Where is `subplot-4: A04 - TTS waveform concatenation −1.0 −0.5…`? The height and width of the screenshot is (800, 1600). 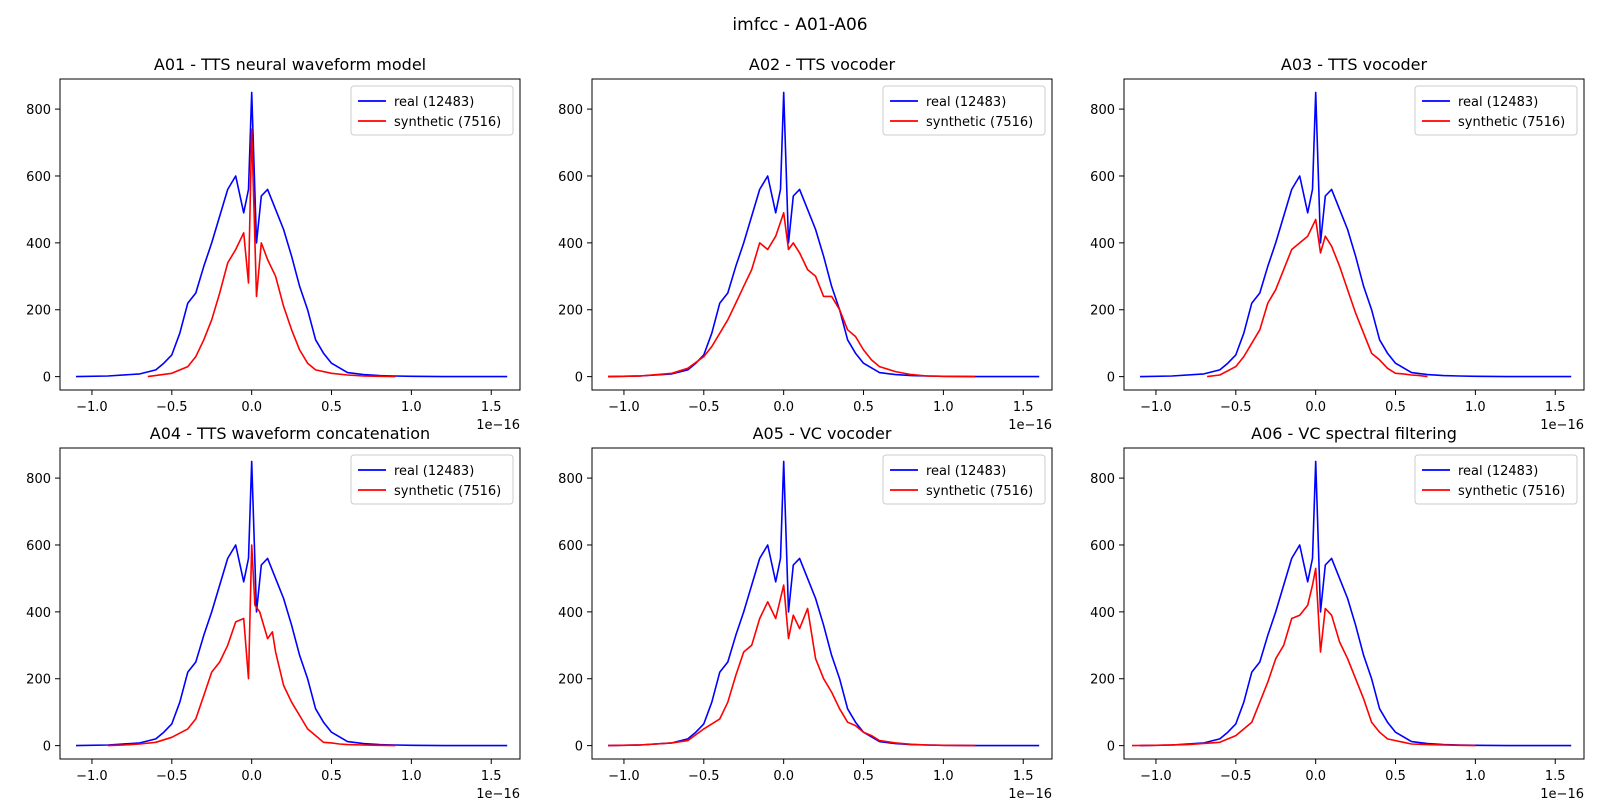
subplot-4: A04 - TTS waveform concatenation −1.0 −0.5… is located at coordinates (273, 612).